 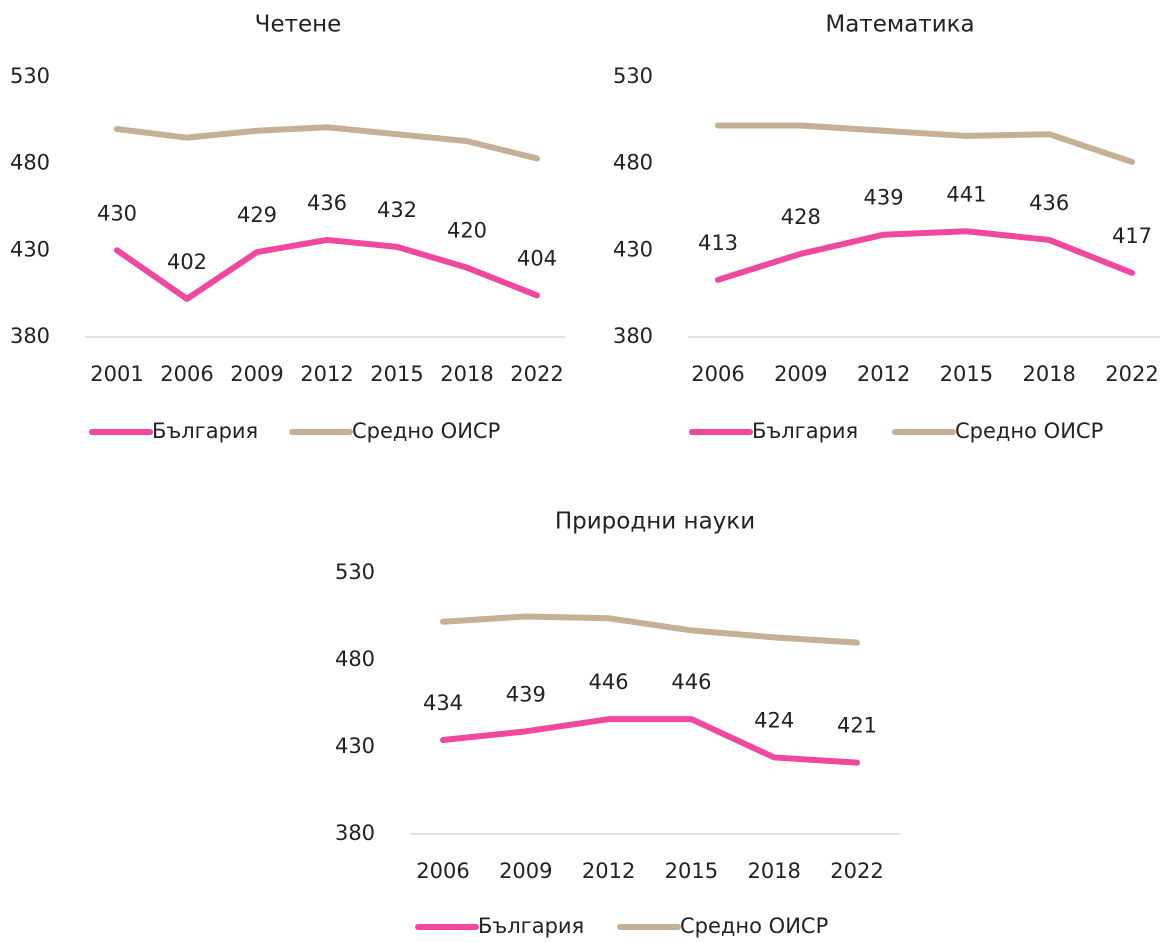 What do you see at coordinates (966, 194) in the screenshot?
I see `data-label: 441` at bounding box center [966, 194].